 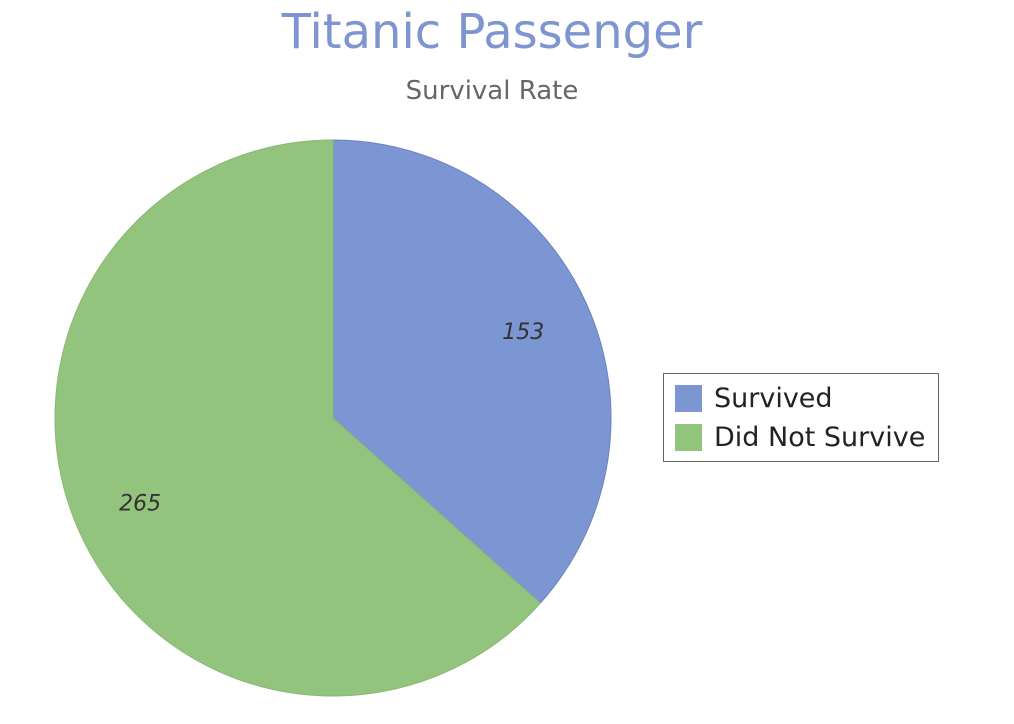 I want to click on chart-title: Titanic Passenger, so click(x=492, y=32).